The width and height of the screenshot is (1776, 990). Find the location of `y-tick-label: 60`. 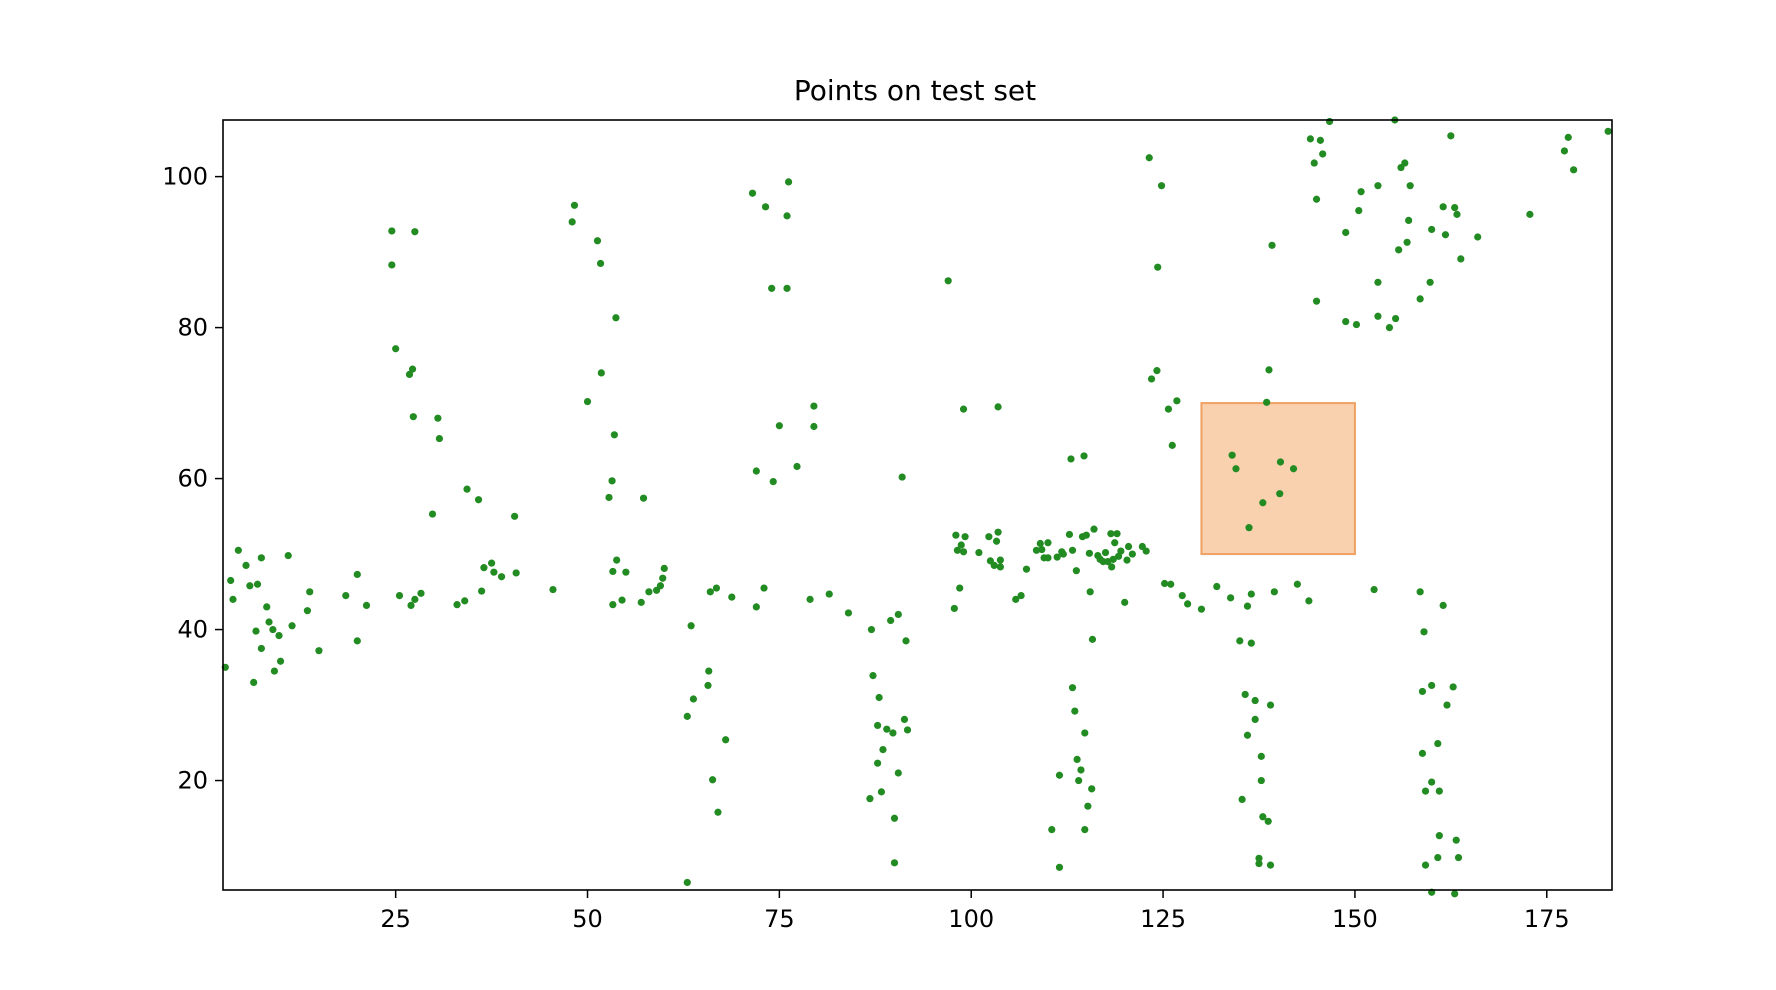

y-tick-label: 60 is located at coordinates (192, 479).